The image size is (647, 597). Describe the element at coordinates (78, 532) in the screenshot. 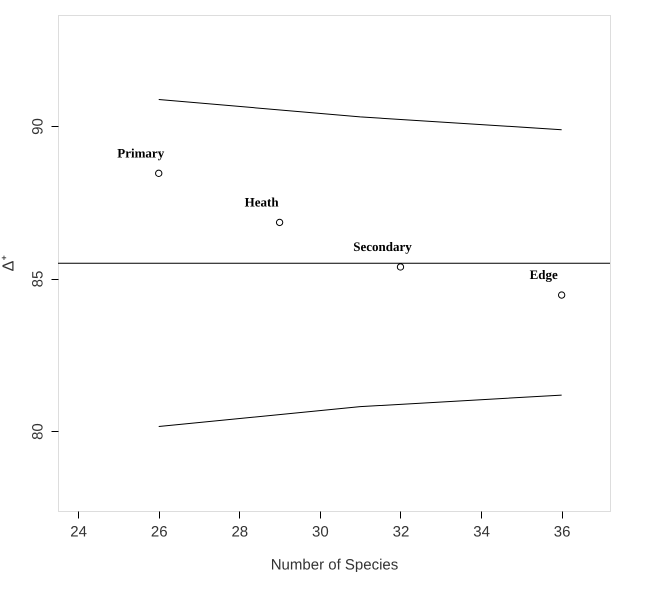

I see `x-tick-label: 24` at that location.